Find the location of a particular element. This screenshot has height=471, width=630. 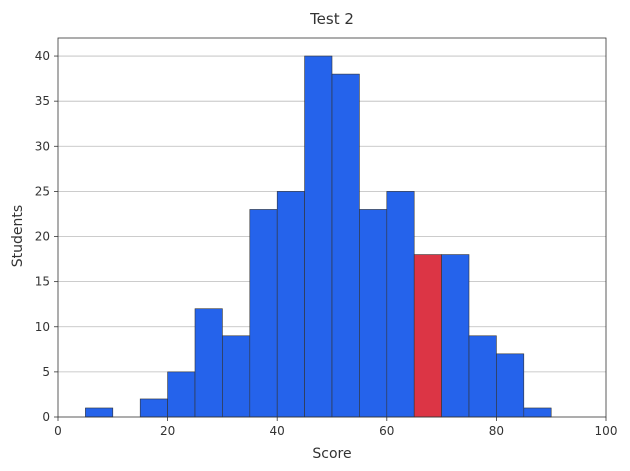

y-tick-label-40: 40 is located at coordinates (42, 56).